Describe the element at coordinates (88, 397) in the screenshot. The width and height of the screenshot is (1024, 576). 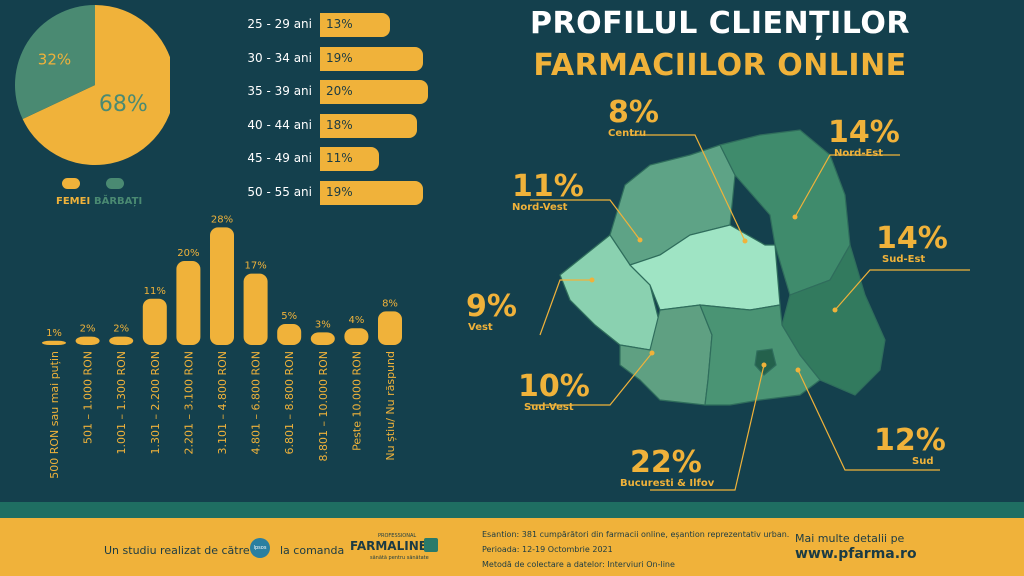
I see `income-category-label: 501 – 1.000 RON` at that location.